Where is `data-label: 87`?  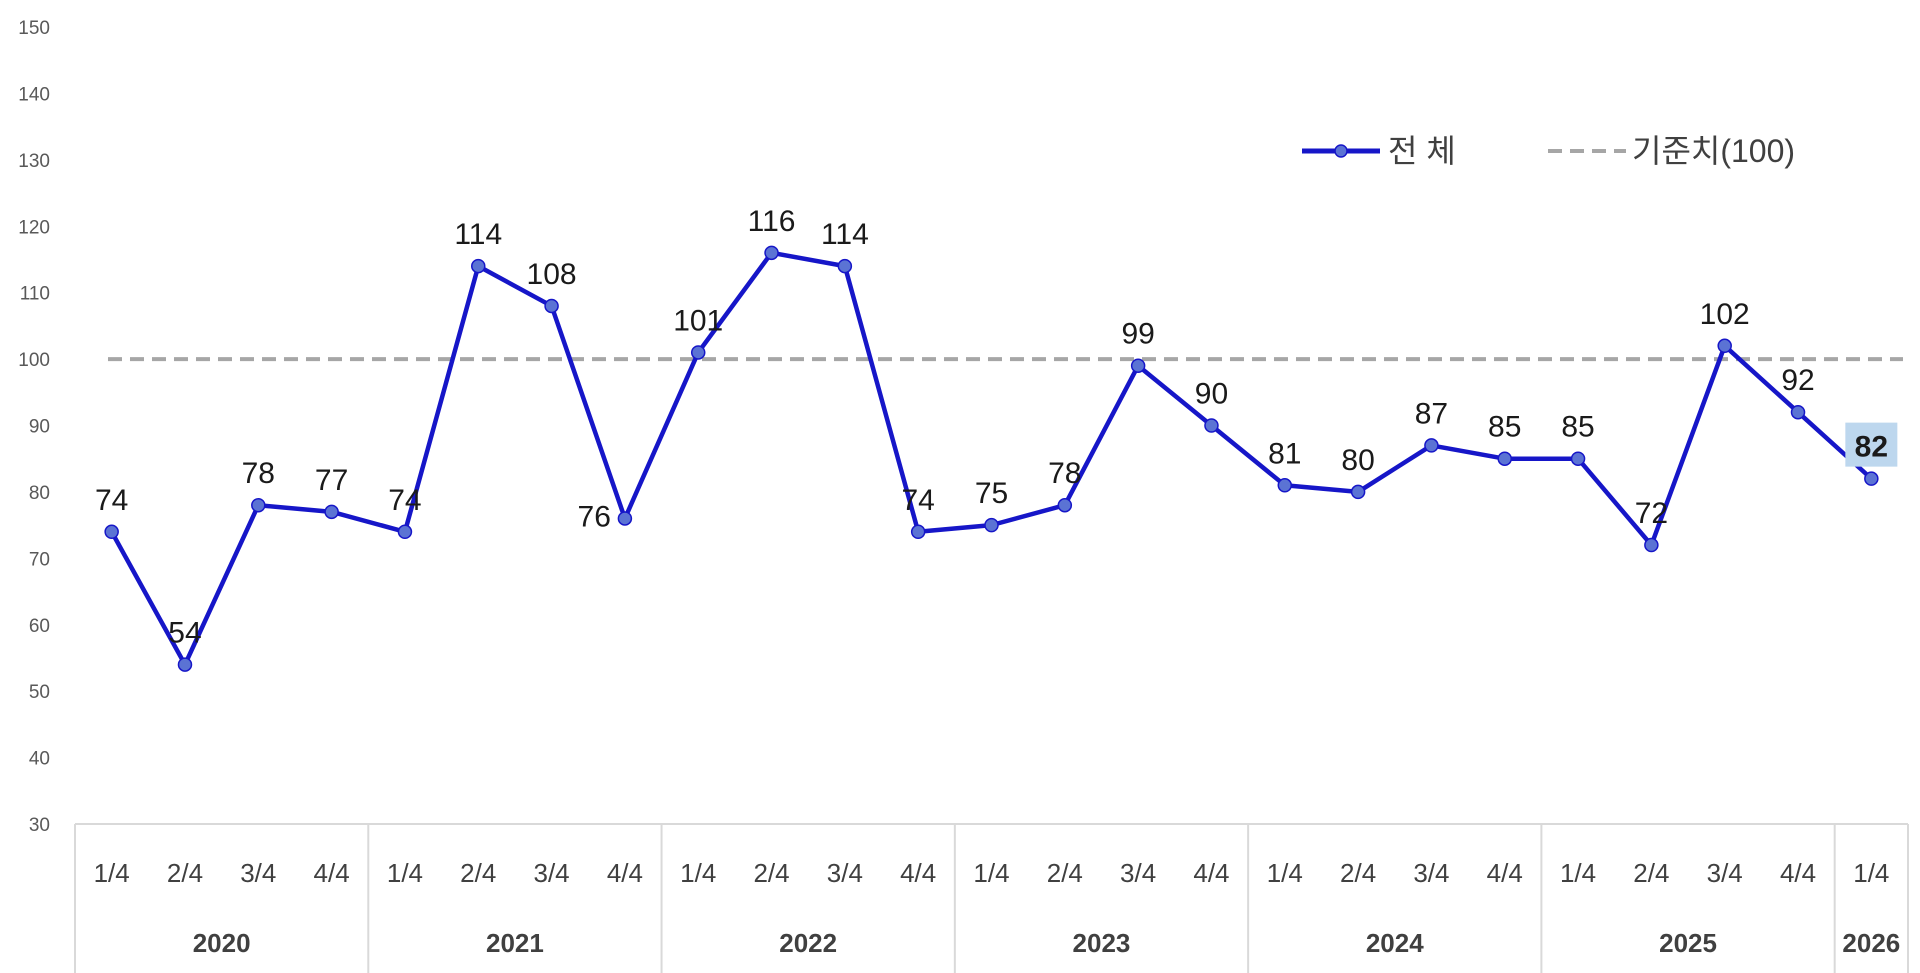 data-label: 87 is located at coordinates (1431, 413).